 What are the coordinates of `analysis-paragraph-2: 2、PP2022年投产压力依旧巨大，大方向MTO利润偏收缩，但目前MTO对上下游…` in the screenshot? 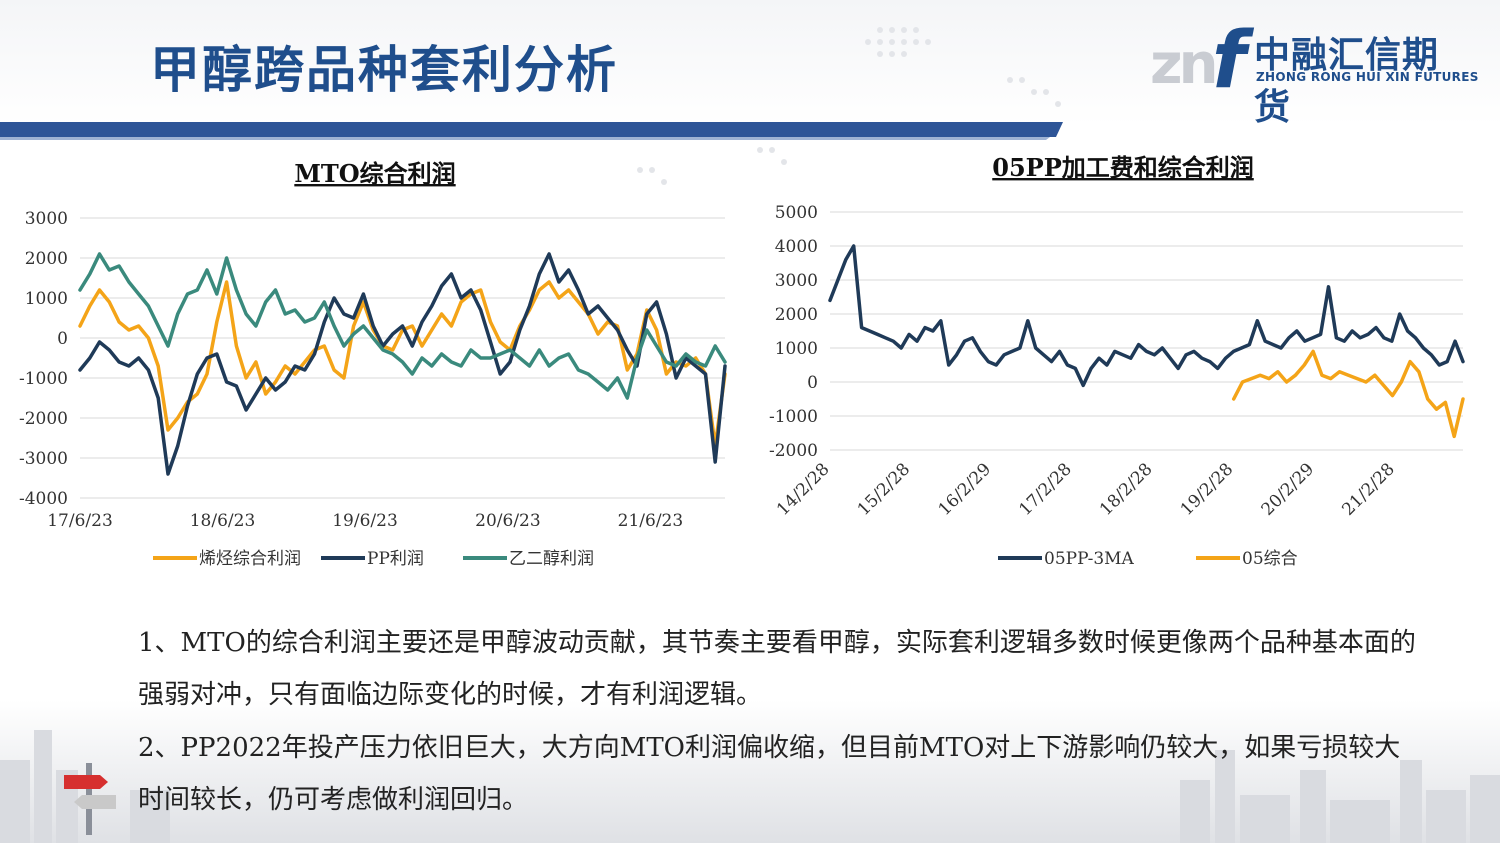 It's located at (769, 774).